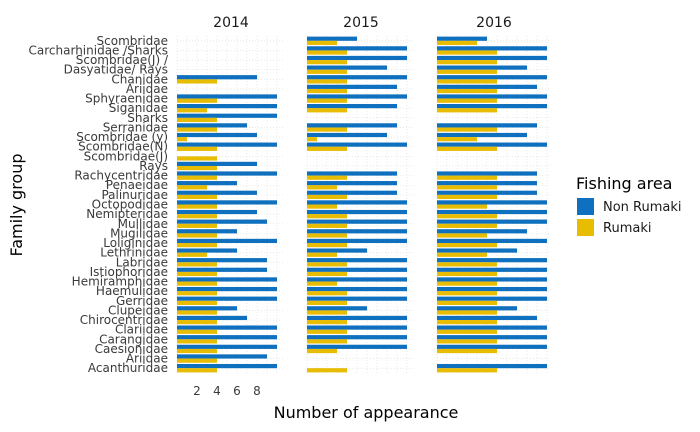 The image size is (700, 432). Describe the element at coordinates (133, 339) in the screenshot. I see `y-tick-label: Carangidae` at that location.